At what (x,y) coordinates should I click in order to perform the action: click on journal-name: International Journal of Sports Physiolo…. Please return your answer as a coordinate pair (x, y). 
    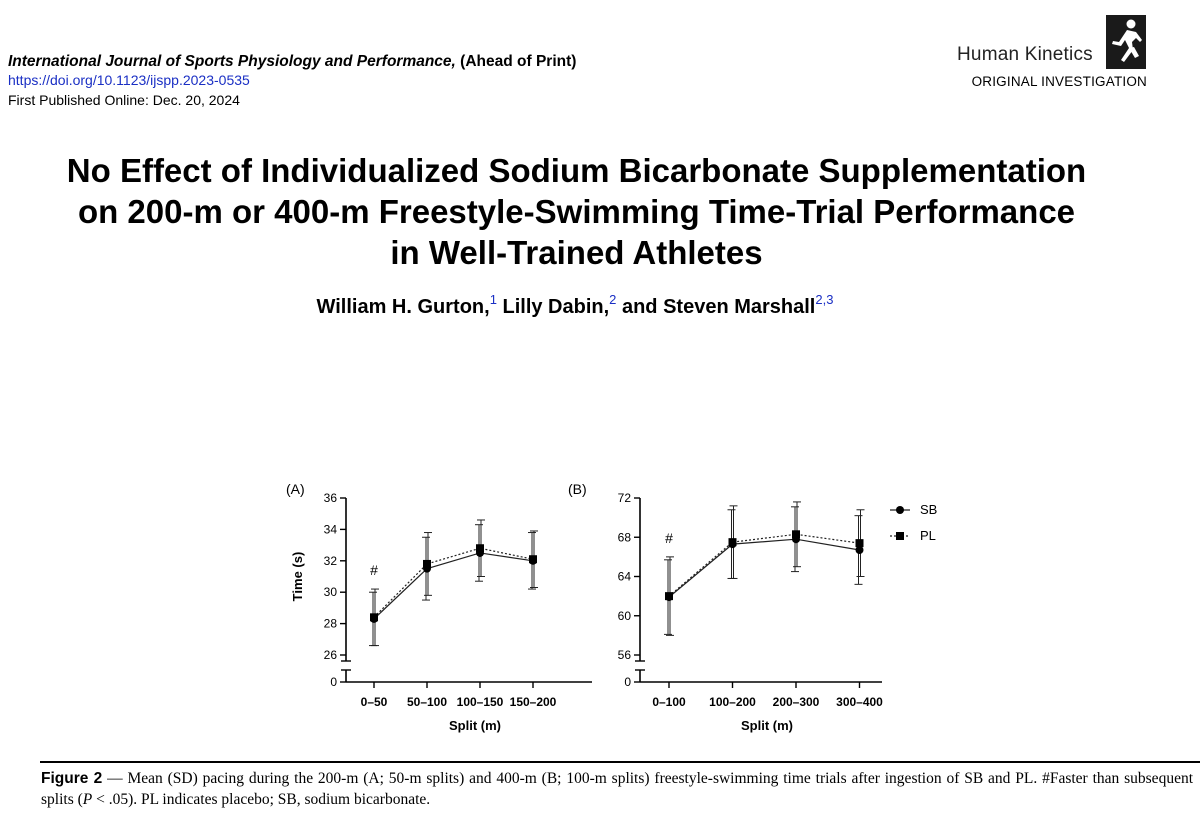
    Looking at the image, I should click on (232, 61).